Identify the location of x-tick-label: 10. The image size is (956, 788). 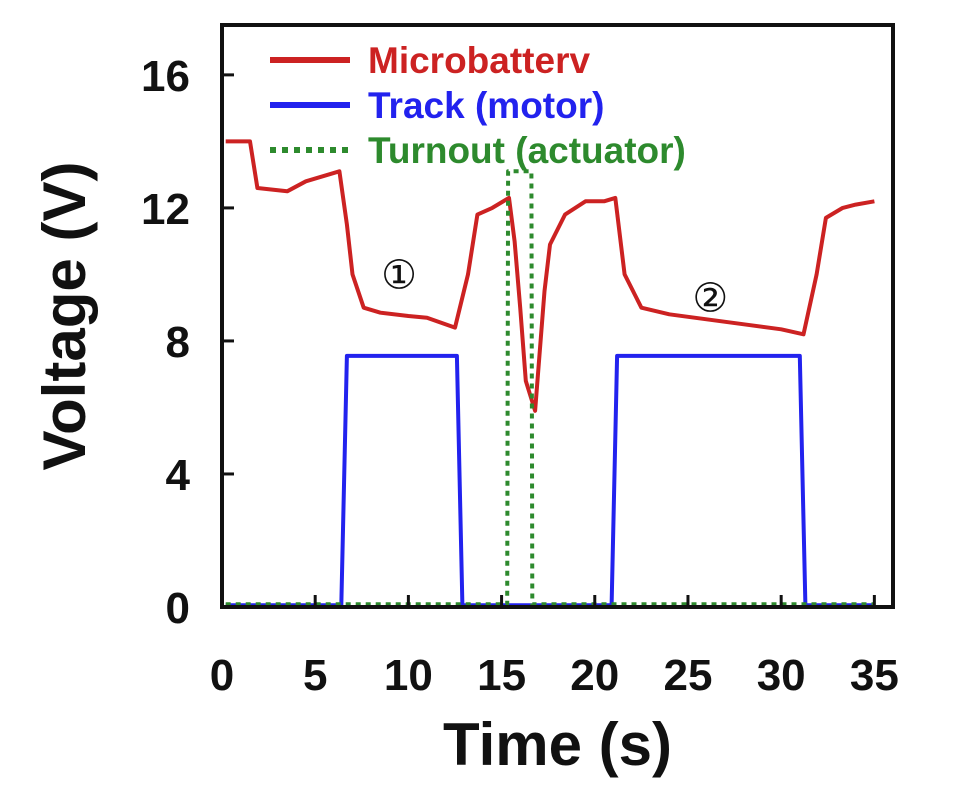
(408, 675).